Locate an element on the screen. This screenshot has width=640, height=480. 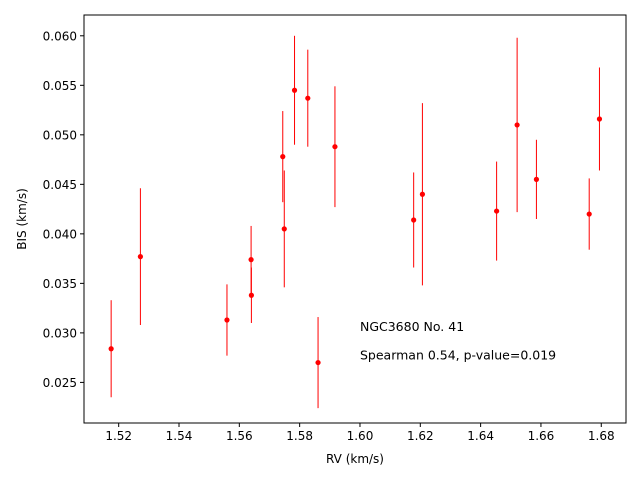
x-tick-label: 1.52 is located at coordinates (118, 436).